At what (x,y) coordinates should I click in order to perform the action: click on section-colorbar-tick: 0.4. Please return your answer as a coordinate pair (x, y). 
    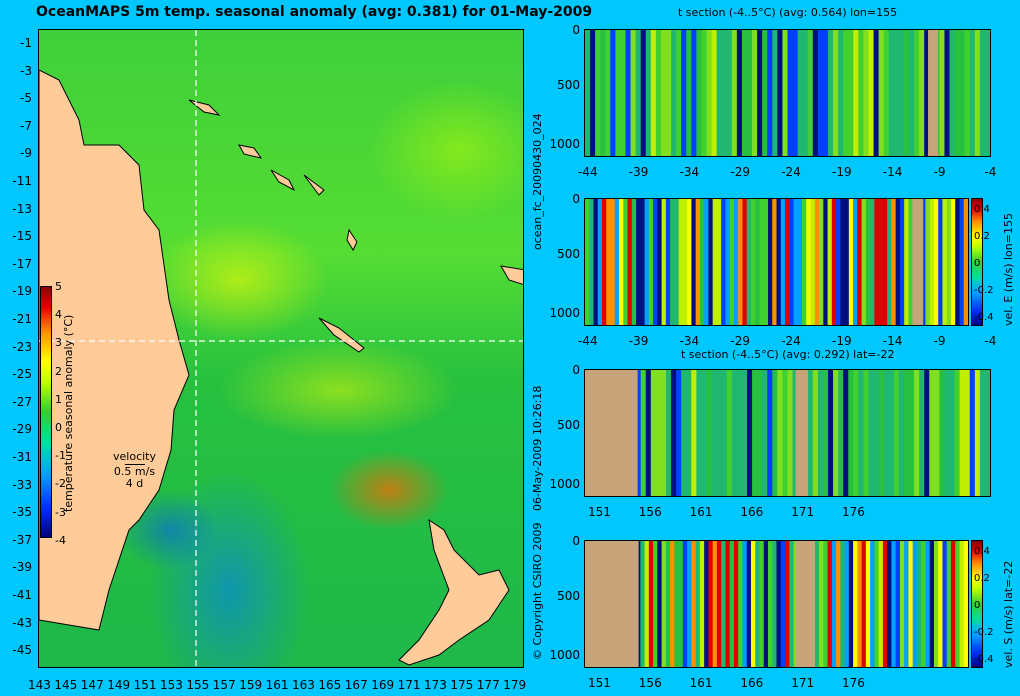
    Looking at the image, I should click on (982, 209).